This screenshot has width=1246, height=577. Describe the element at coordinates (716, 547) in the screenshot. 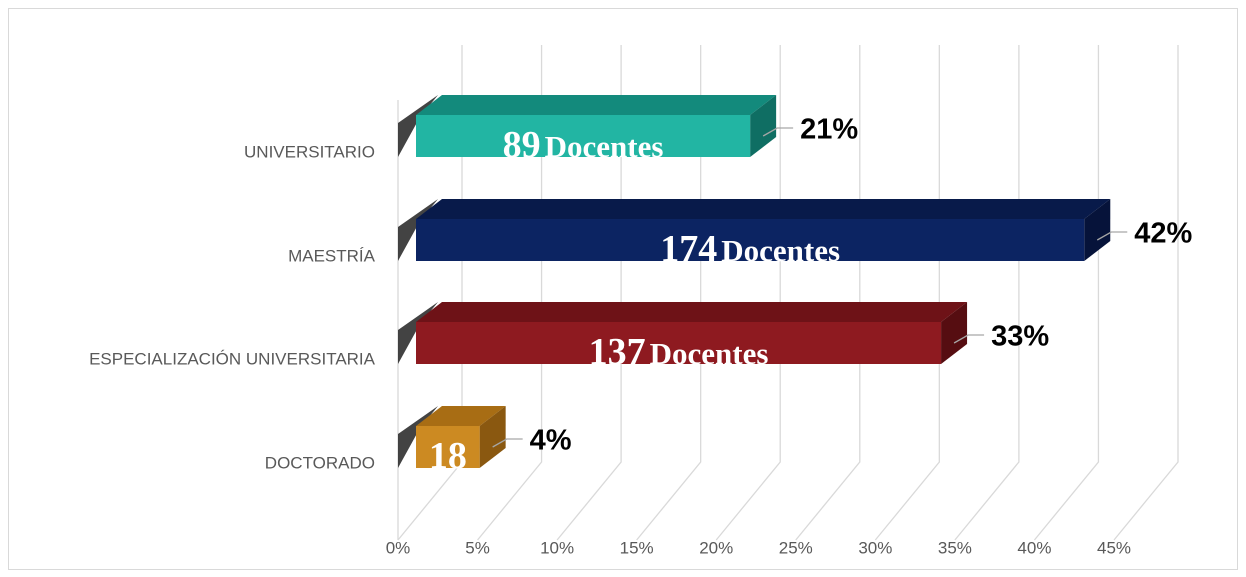

I see `x-tick-label: 20%` at that location.